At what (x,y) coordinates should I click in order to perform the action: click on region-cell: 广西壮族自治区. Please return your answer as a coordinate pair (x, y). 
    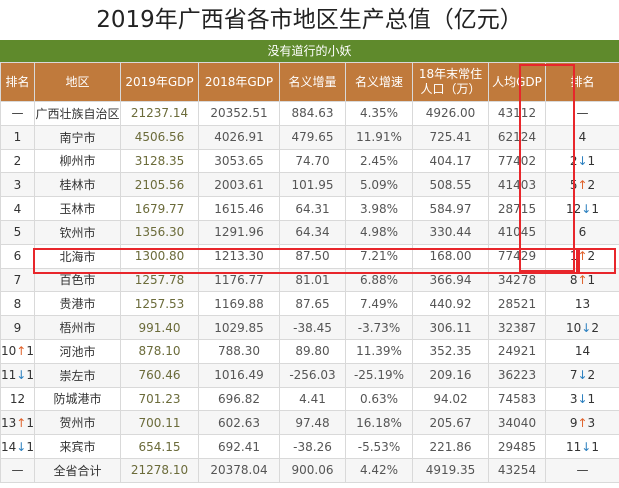
    Looking at the image, I should click on (78, 114).